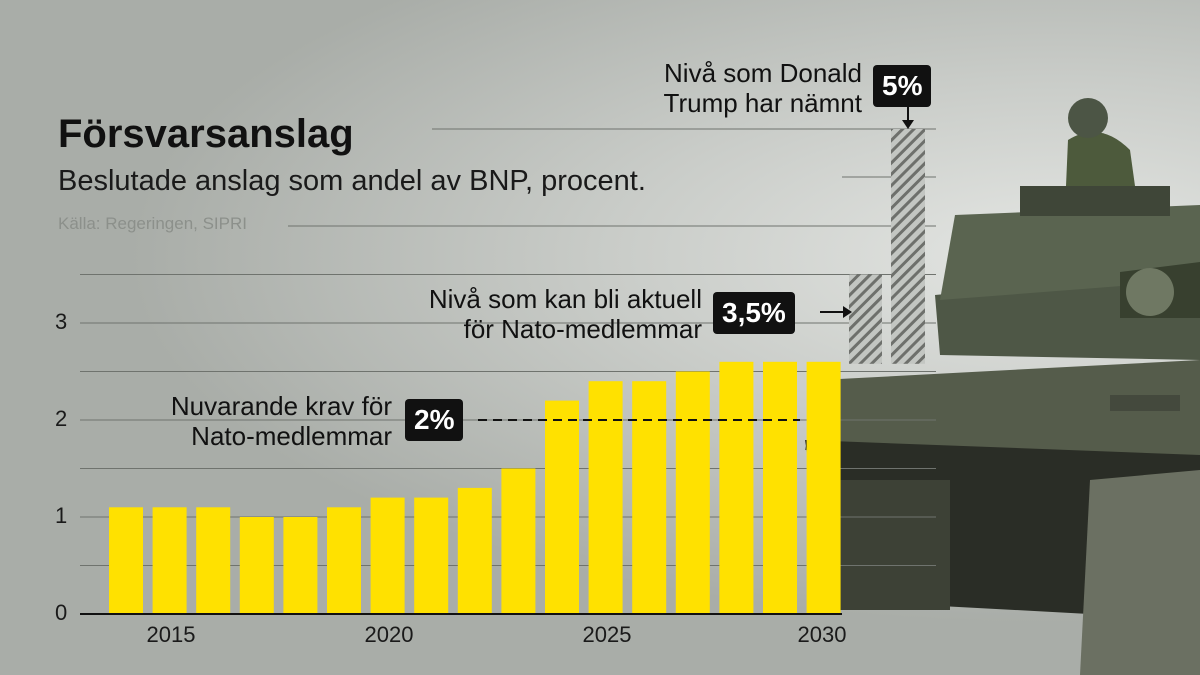 This screenshot has width=1200, height=675. I want to click on y-tick-label: 2, so click(61, 418).